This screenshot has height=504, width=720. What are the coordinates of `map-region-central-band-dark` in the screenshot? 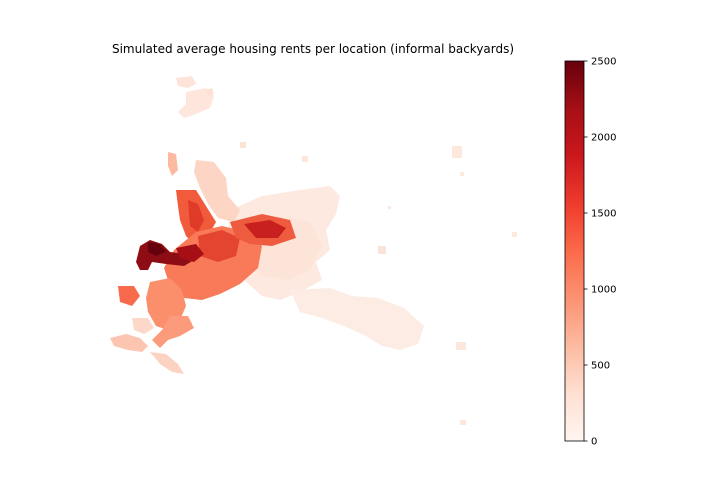 It's located at (265, 229).